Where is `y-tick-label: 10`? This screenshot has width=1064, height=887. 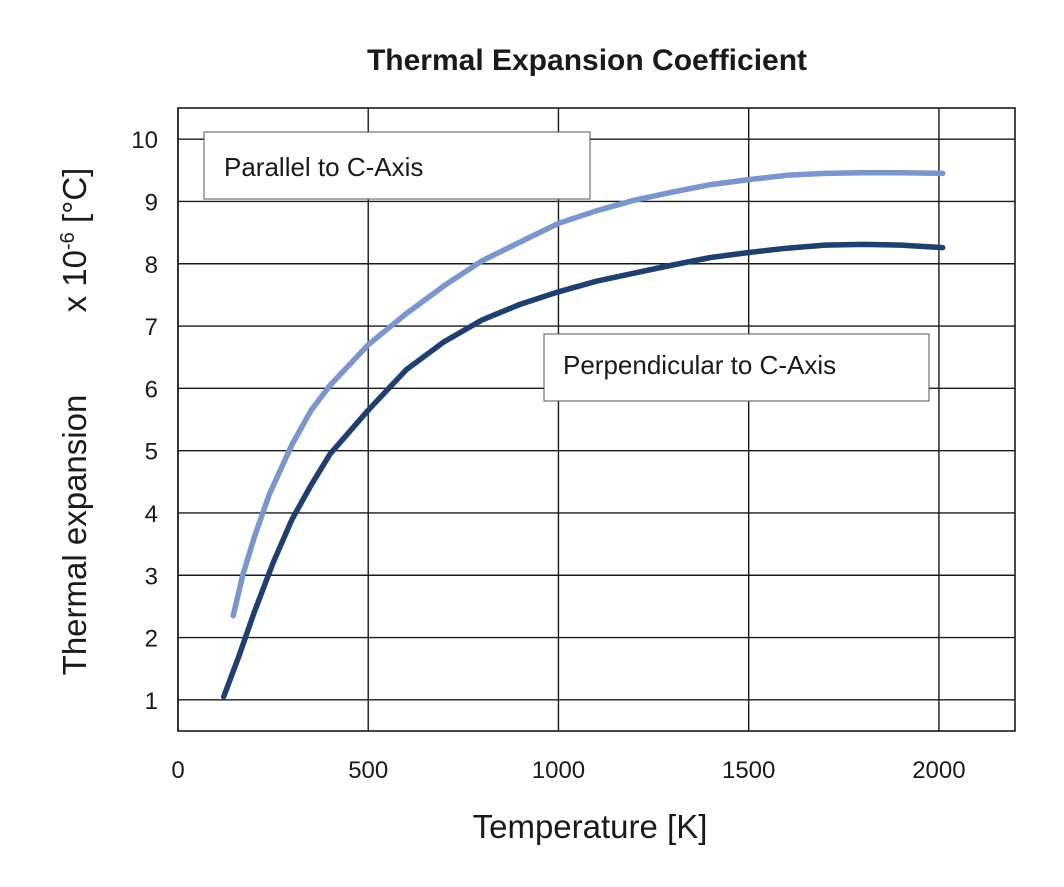
y-tick-label: 10 is located at coordinates (144, 140).